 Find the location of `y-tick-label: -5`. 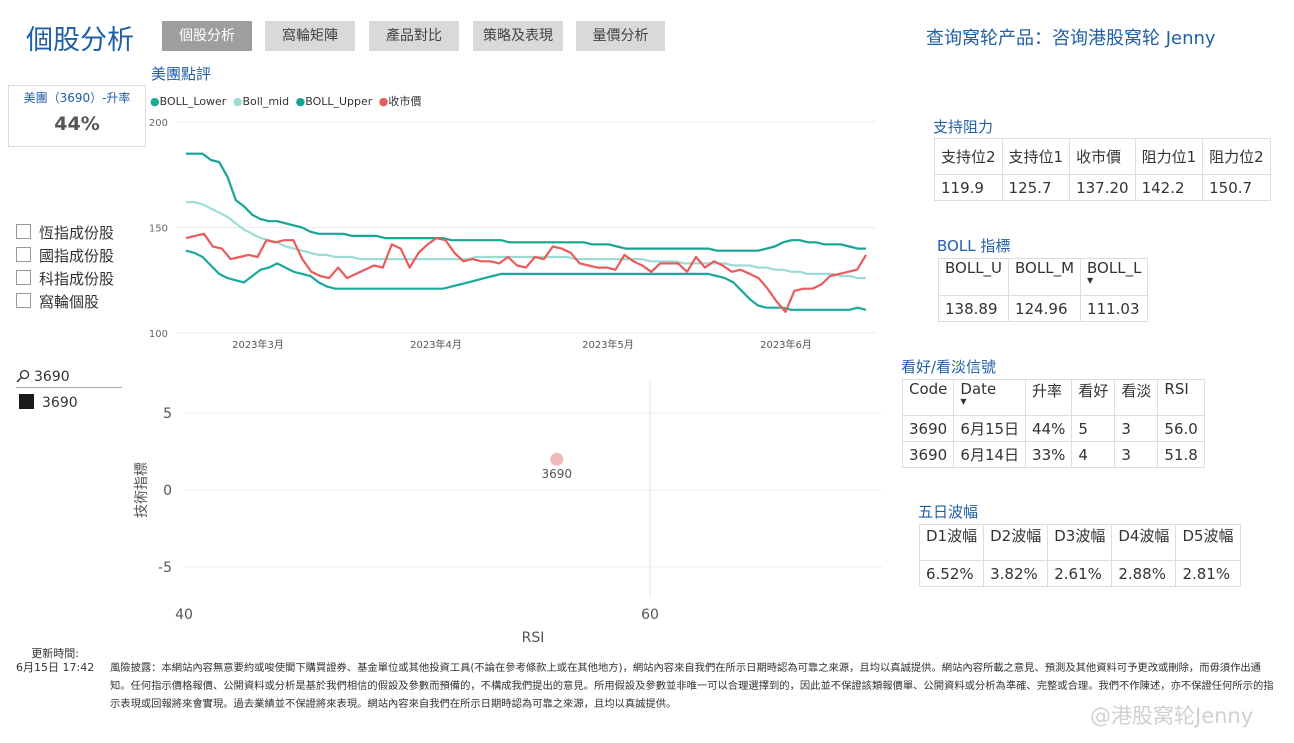

y-tick-label: -5 is located at coordinates (165, 568).